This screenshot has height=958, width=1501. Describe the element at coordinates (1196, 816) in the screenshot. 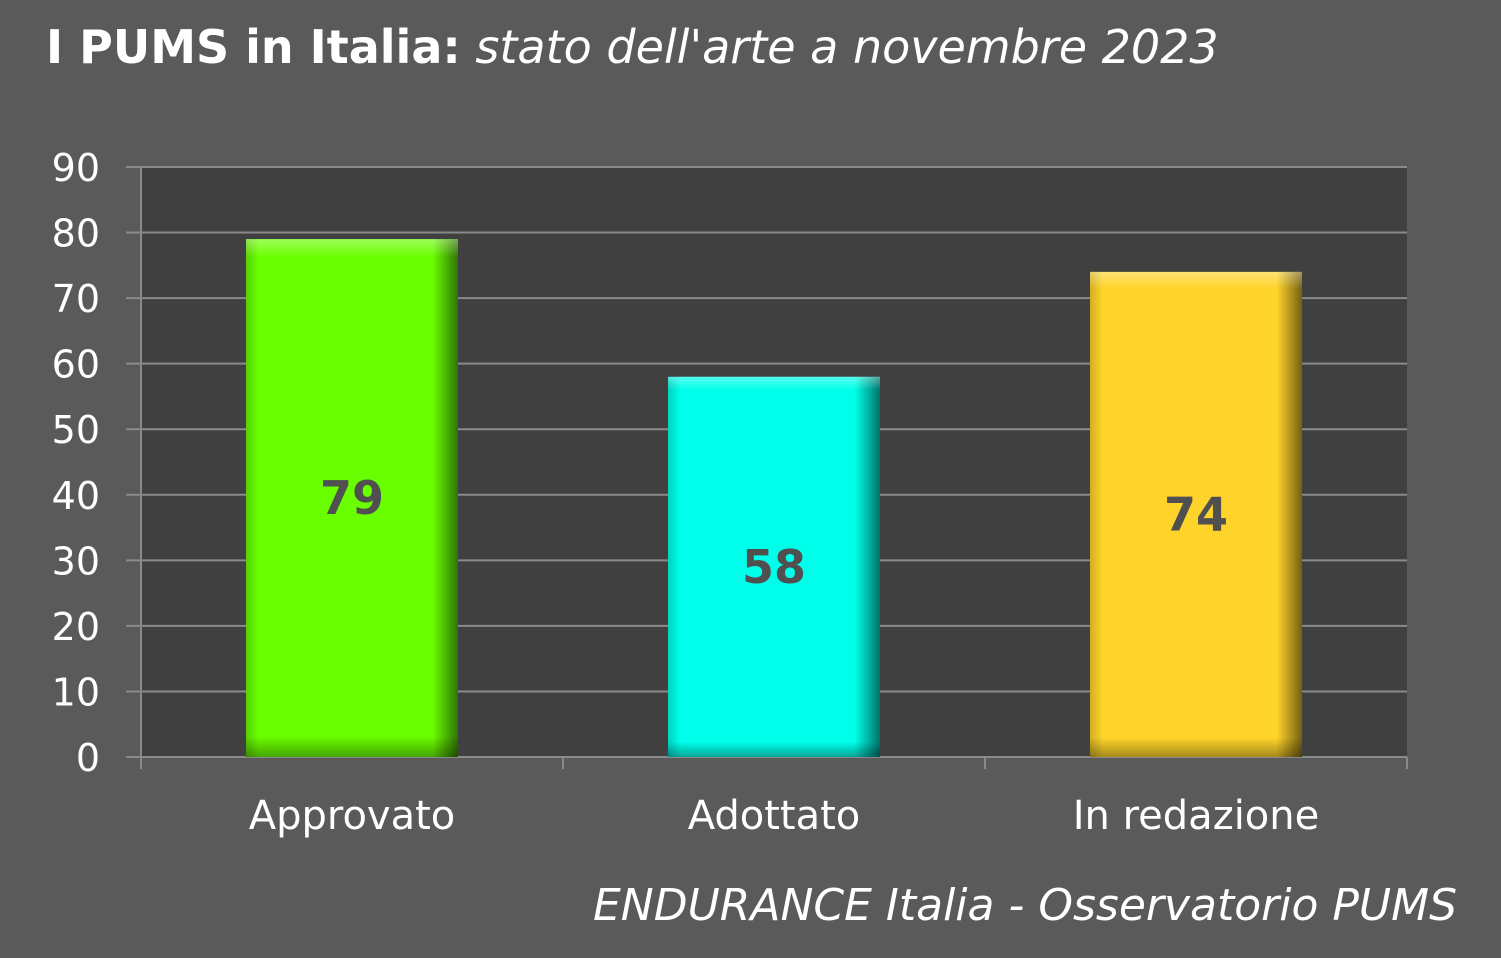

I see `x-category-label: In redazione` at that location.